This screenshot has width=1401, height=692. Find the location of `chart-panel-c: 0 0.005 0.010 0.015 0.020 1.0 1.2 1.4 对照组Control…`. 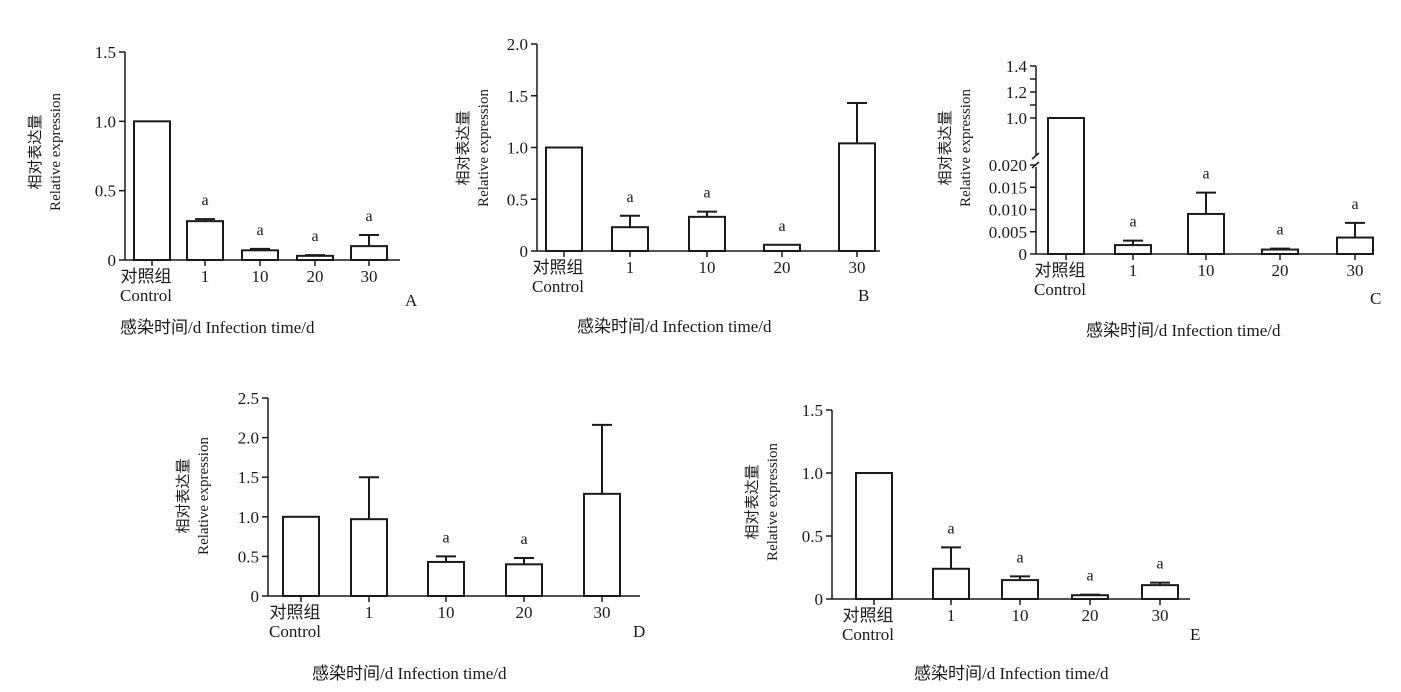

chart-panel-c: 0 0.005 0.010 0.015 0.020 1.0 1.2 1.4 对照组Control… is located at coordinates (1159, 198).